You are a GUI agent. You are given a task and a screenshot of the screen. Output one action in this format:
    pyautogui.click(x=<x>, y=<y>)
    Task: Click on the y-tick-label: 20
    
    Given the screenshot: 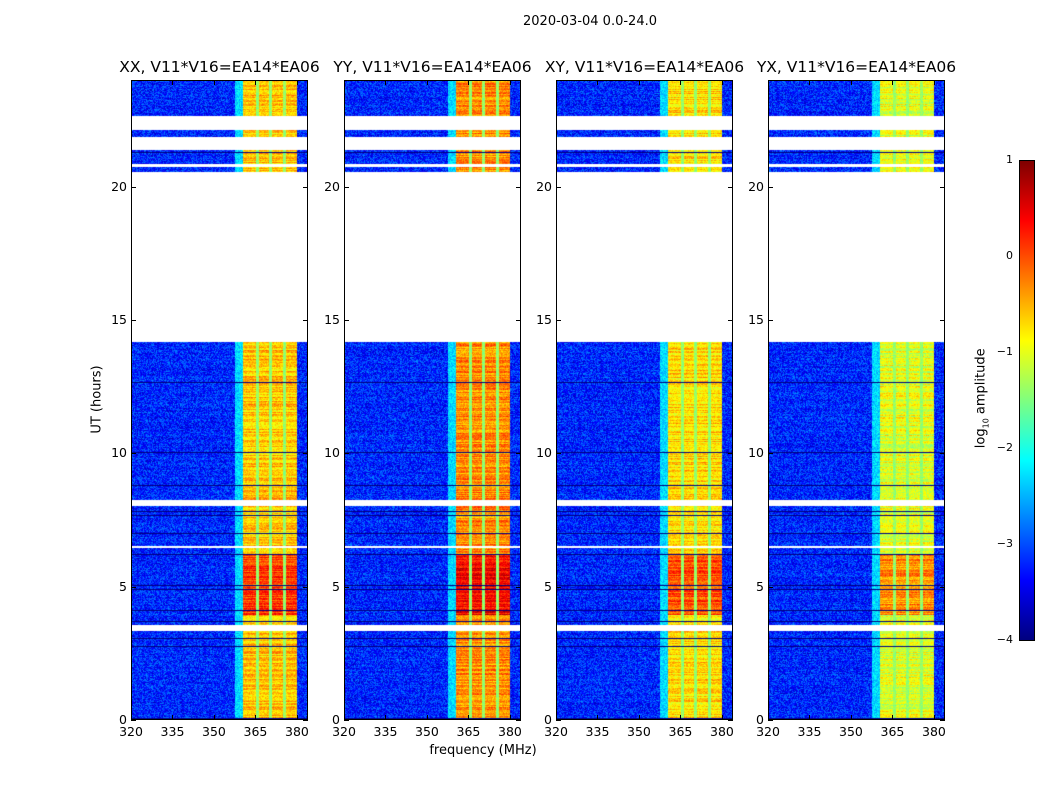 What is the action you would take?
    pyautogui.click(x=544, y=186)
    